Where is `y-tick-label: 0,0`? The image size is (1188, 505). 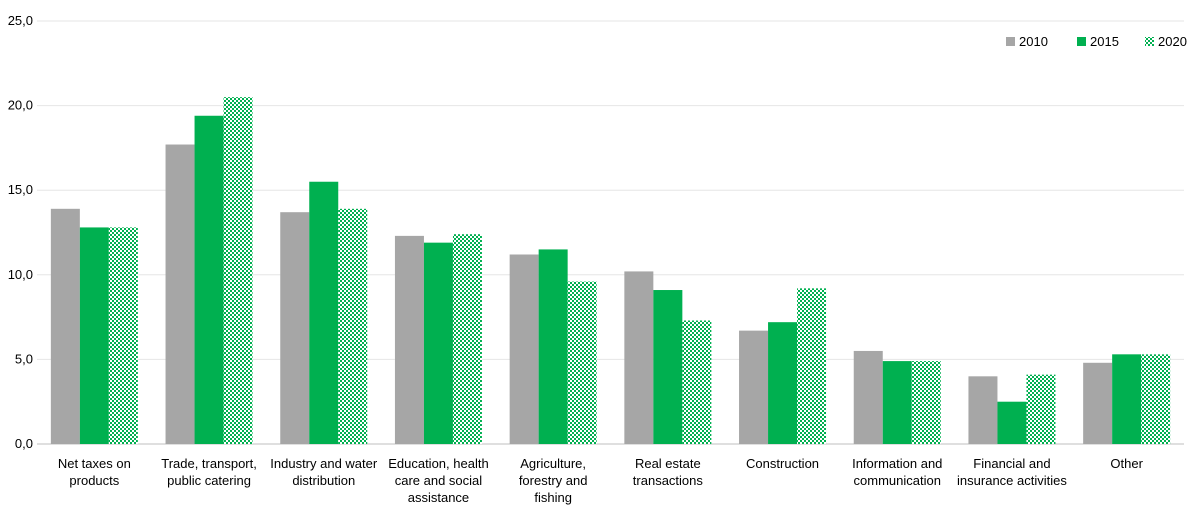 y-tick-label: 0,0 is located at coordinates (24, 443).